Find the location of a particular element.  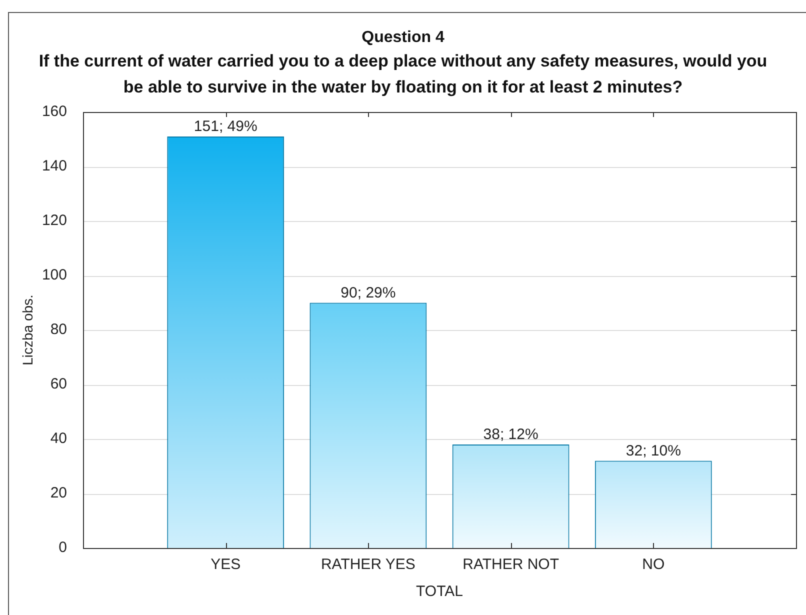

x-tick-label: RATHER NOT is located at coordinates (510, 565).